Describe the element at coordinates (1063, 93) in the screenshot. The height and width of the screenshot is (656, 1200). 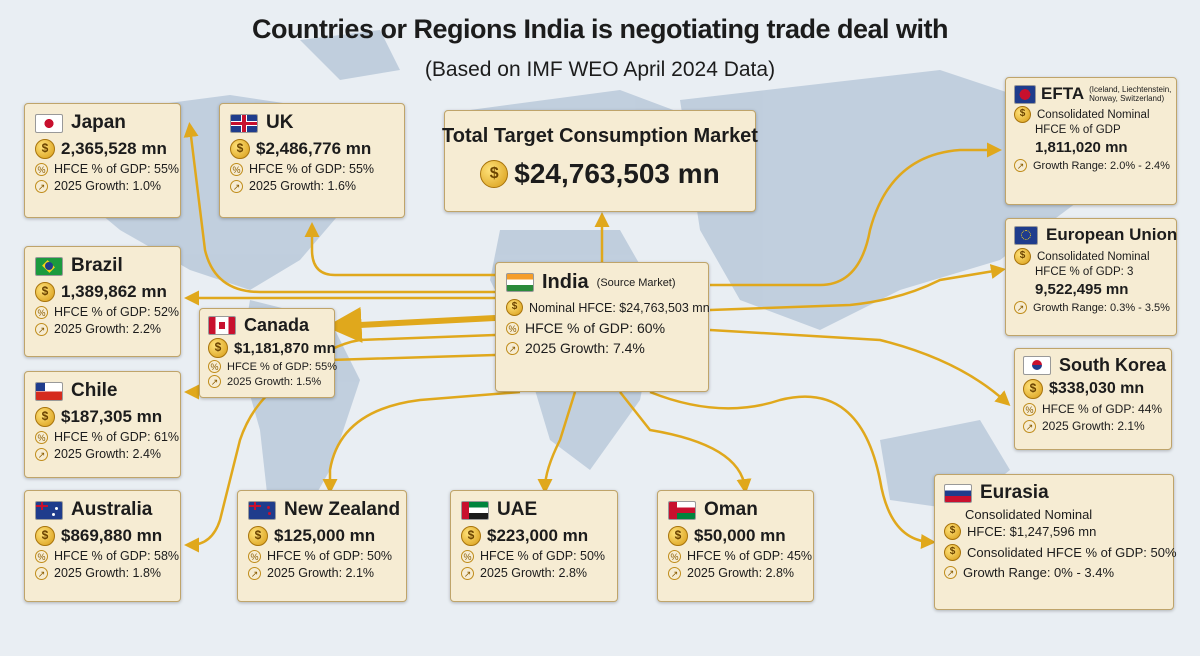
I see `efta-name: EFTA` at that location.